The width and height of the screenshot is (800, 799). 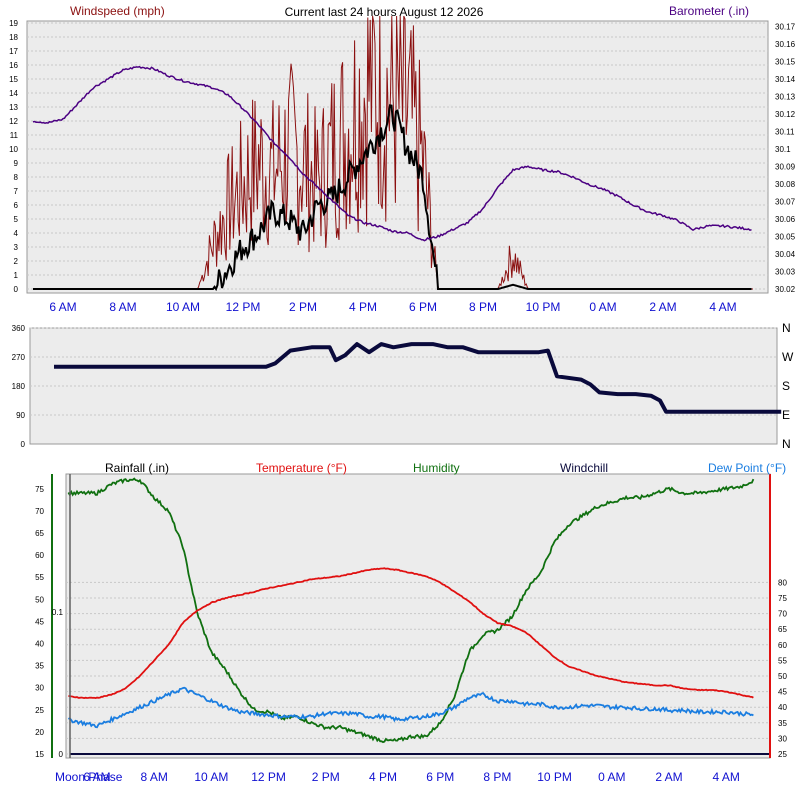 What do you see at coordinates (39, 533) in the screenshot?
I see `humidity-tick-label: 65` at bounding box center [39, 533].